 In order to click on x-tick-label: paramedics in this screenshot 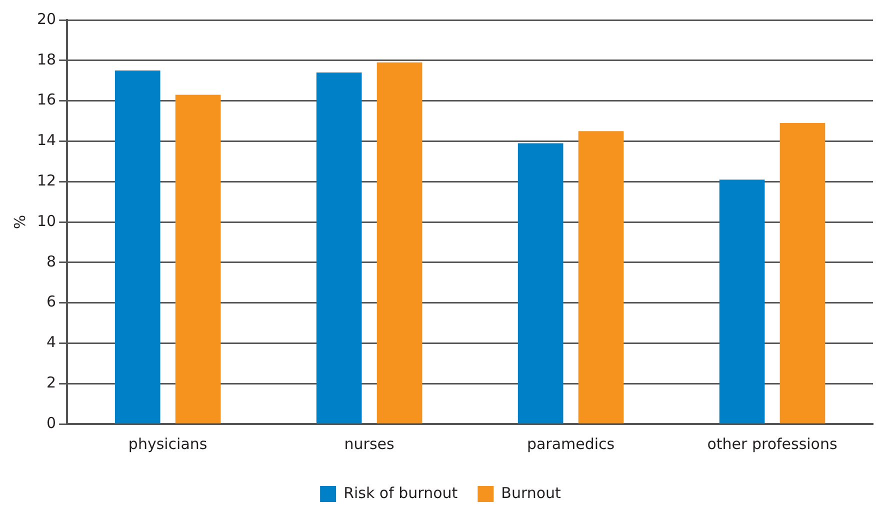, I will do `click(570, 443)`.